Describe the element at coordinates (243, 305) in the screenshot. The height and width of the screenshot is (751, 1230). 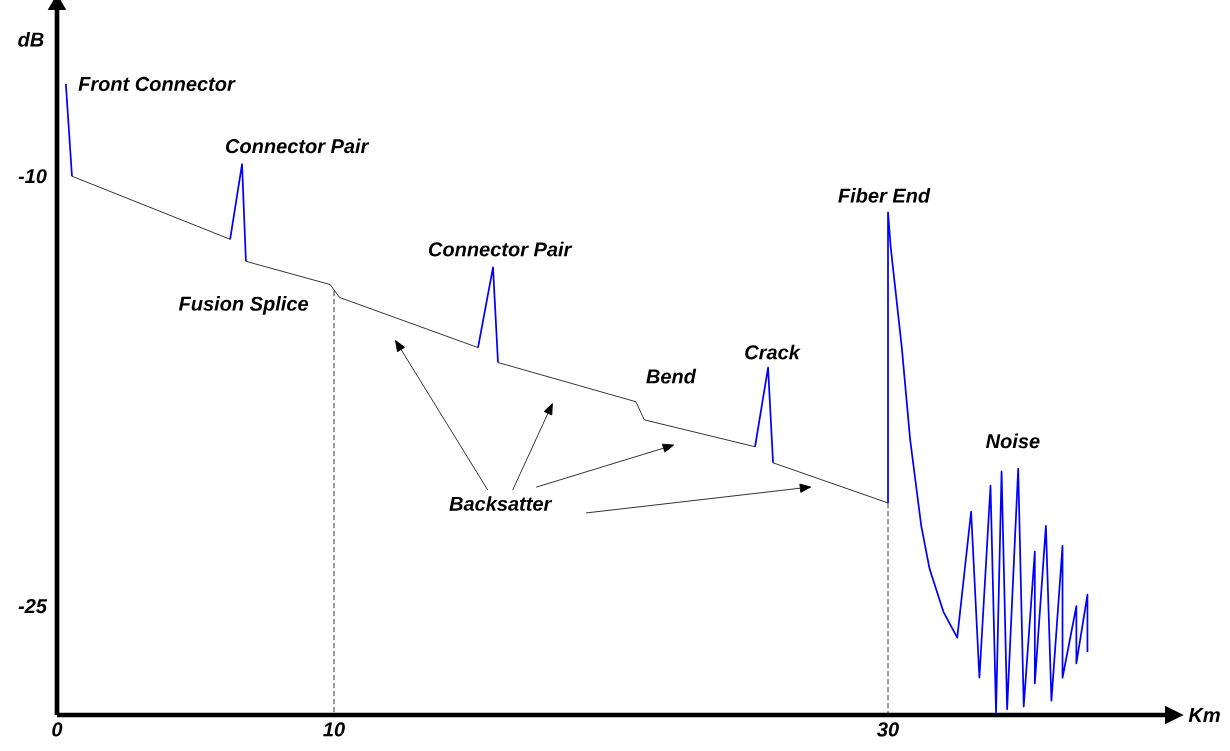
I see `annotation: Fusion Splice` at that location.